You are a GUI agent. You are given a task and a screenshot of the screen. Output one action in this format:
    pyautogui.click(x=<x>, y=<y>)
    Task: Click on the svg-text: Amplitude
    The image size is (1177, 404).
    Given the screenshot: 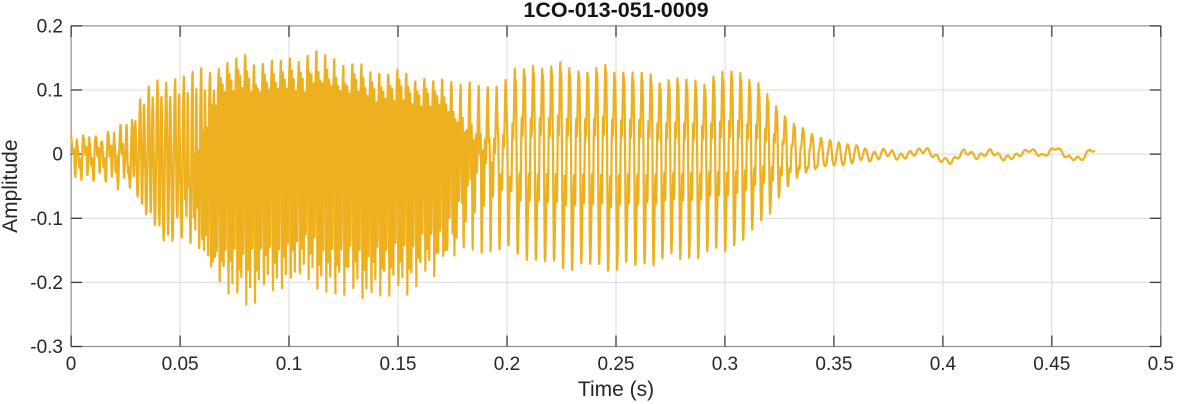 What is the action you would take?
    pyautogui.click(x=11, y=186)
    